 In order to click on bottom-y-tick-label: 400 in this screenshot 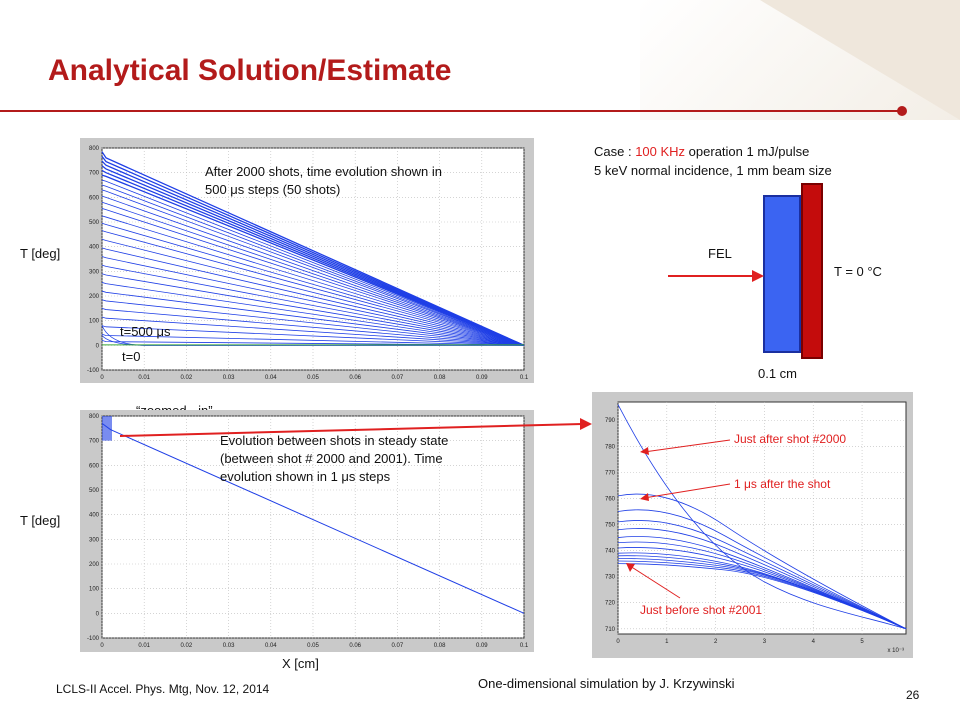, I will do `click(94, 516)`.